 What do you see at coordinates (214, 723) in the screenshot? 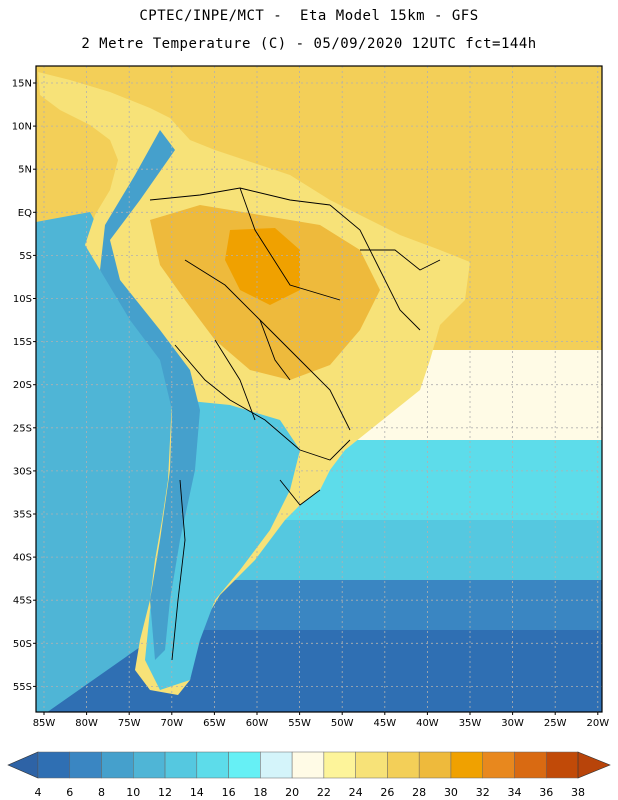
I see `longitude-label: 65W` at bounding box center [214, 723].